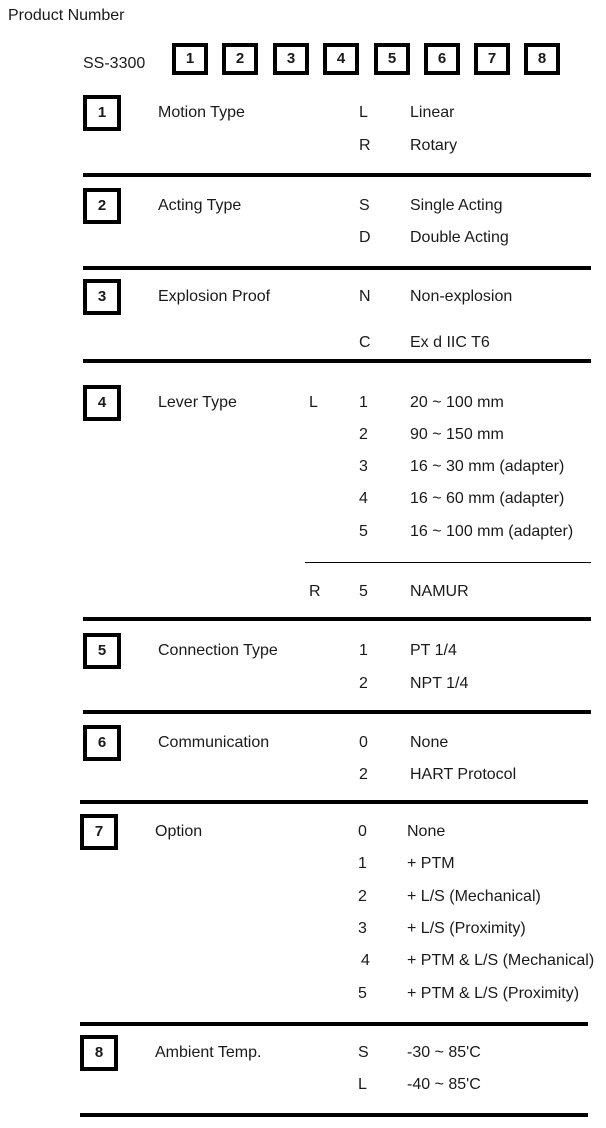 The height and width of the screenshot is (1128, 606). I want to click on option-description: Linear, so click(432, 112).